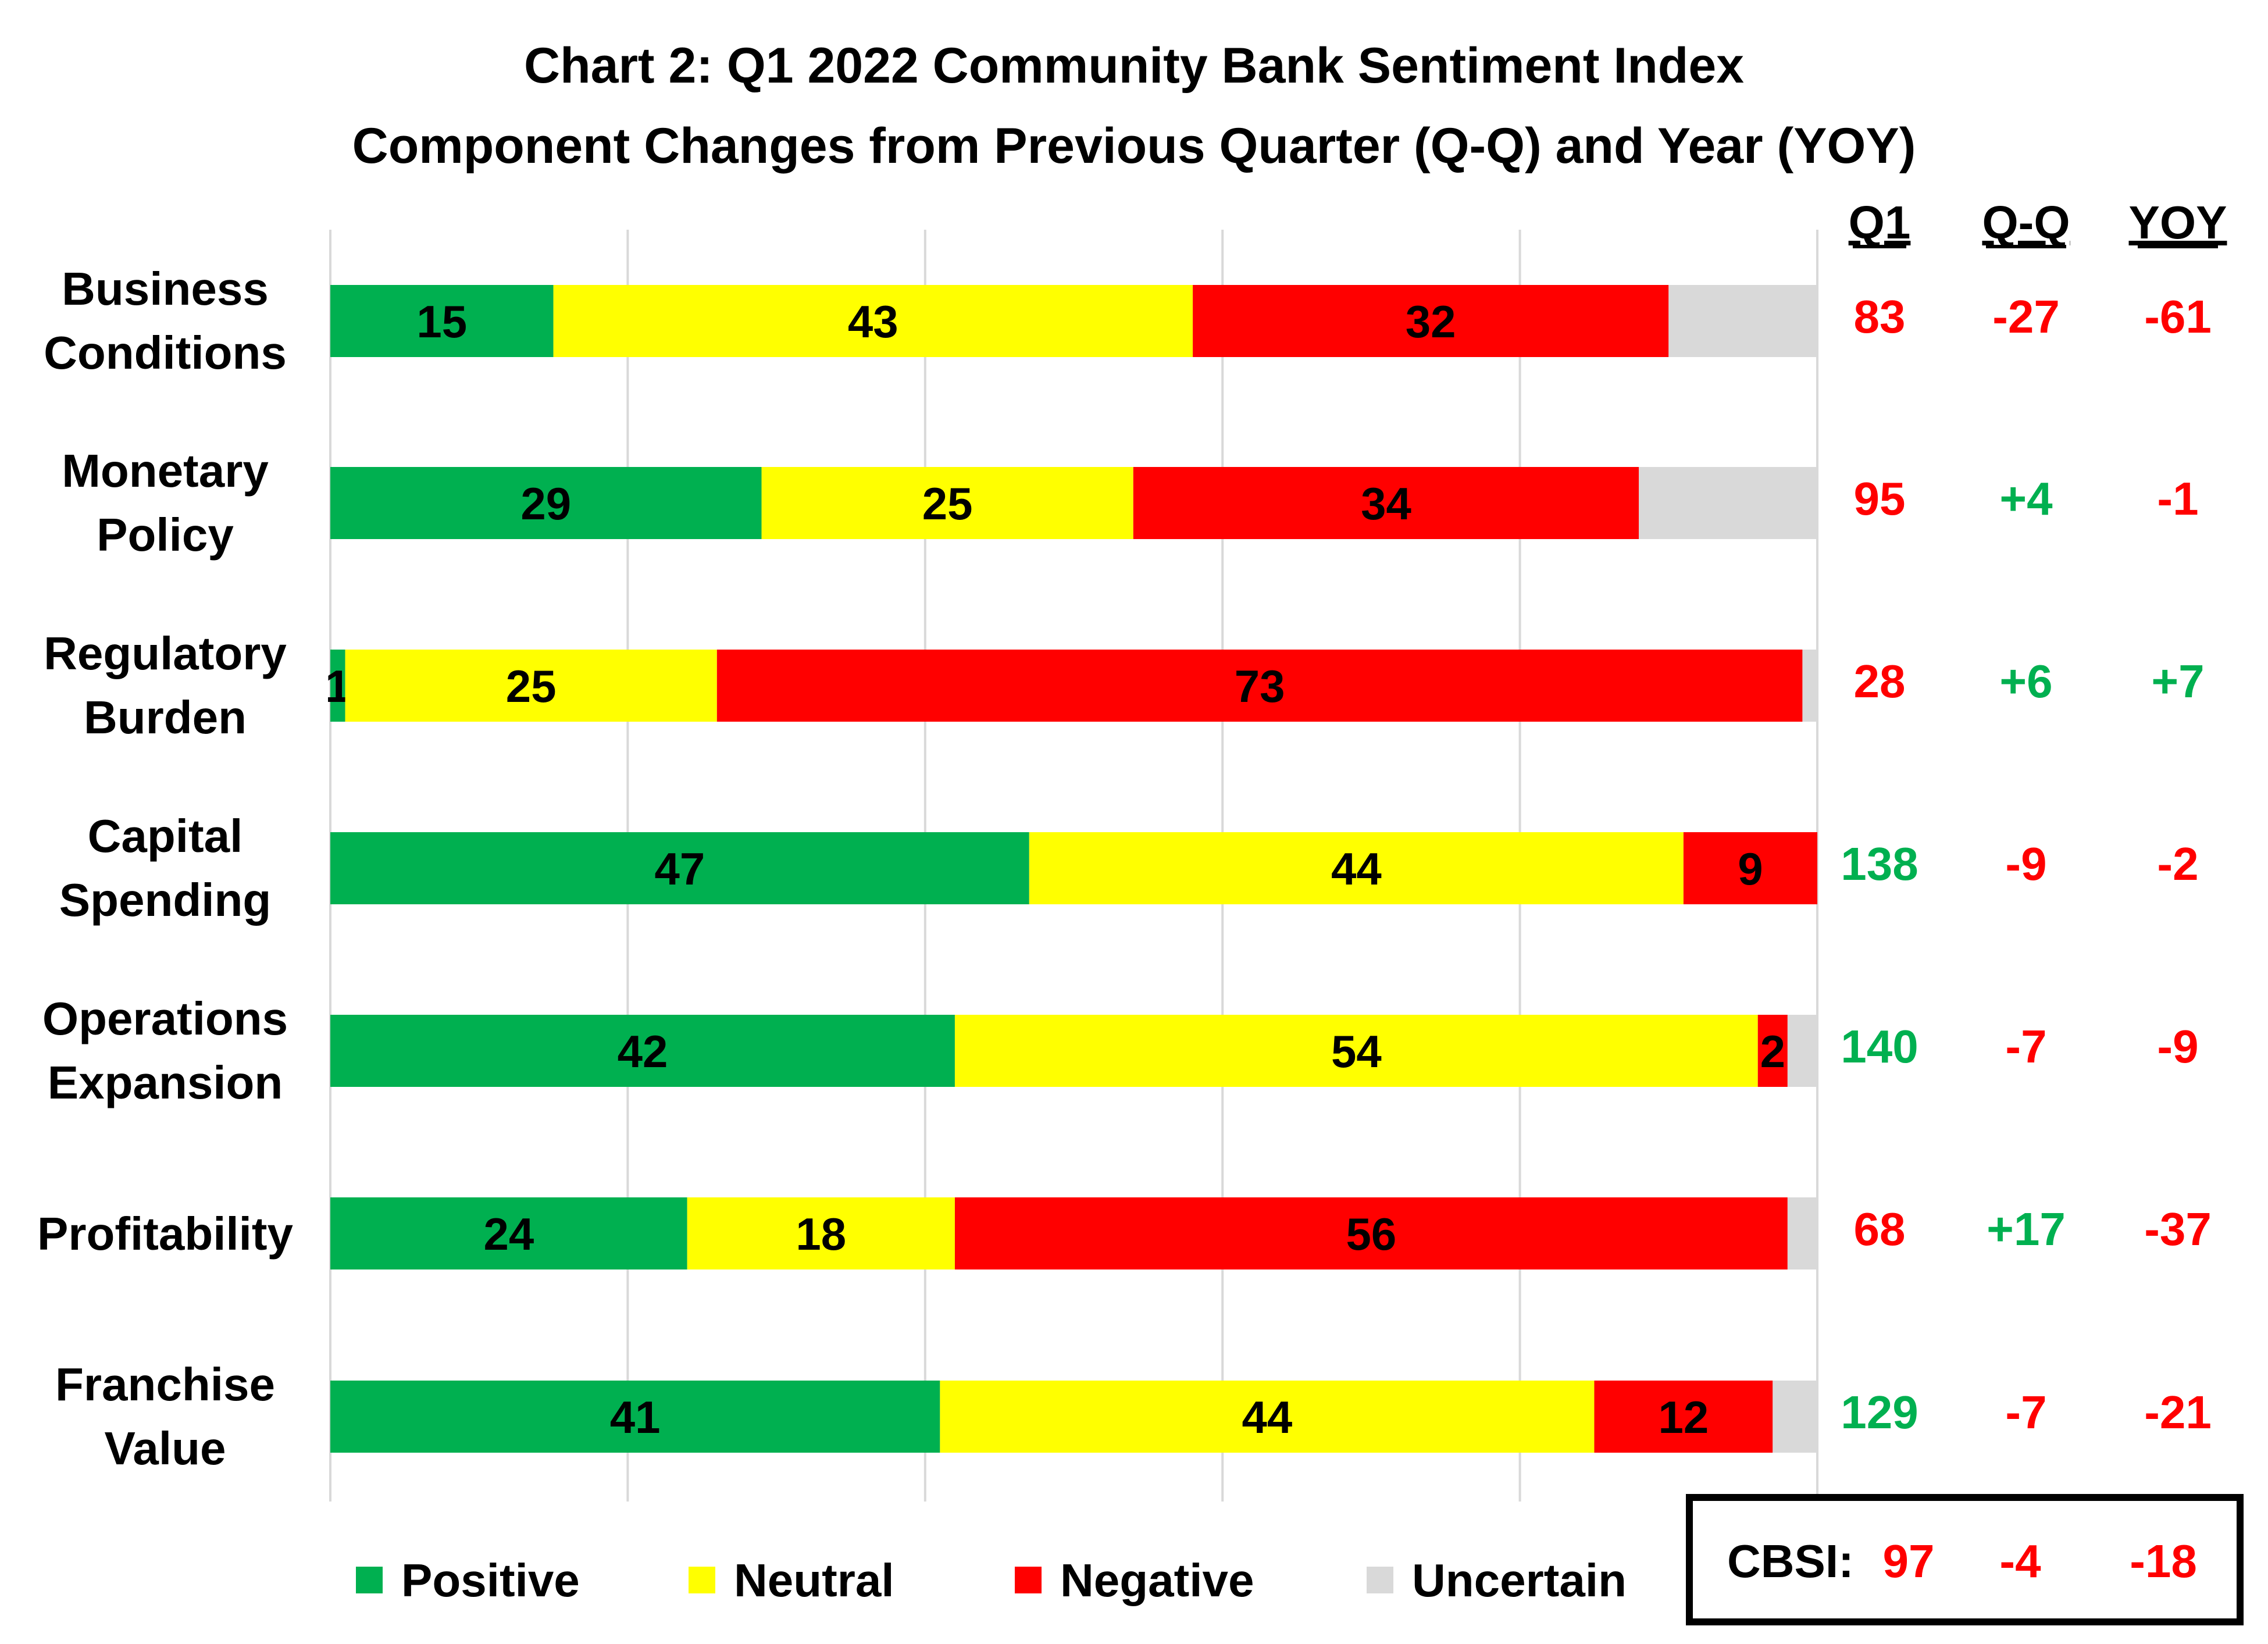 This screenshot has height=1644, width=2268. I want to click on table-cell: -37, so click(2178, 1229).